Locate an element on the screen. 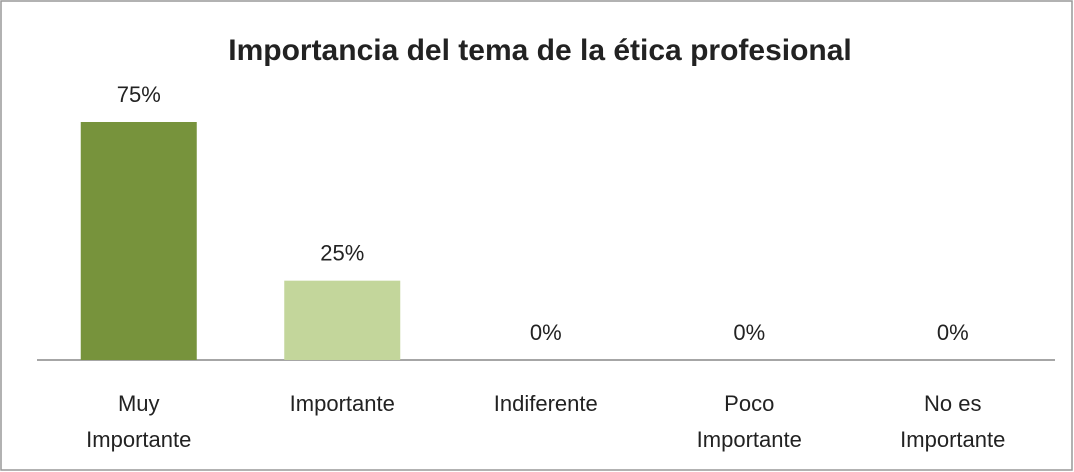 The image size is (1074, 472). x-tick-label: Indiferente is located at coordinates (545, 403).